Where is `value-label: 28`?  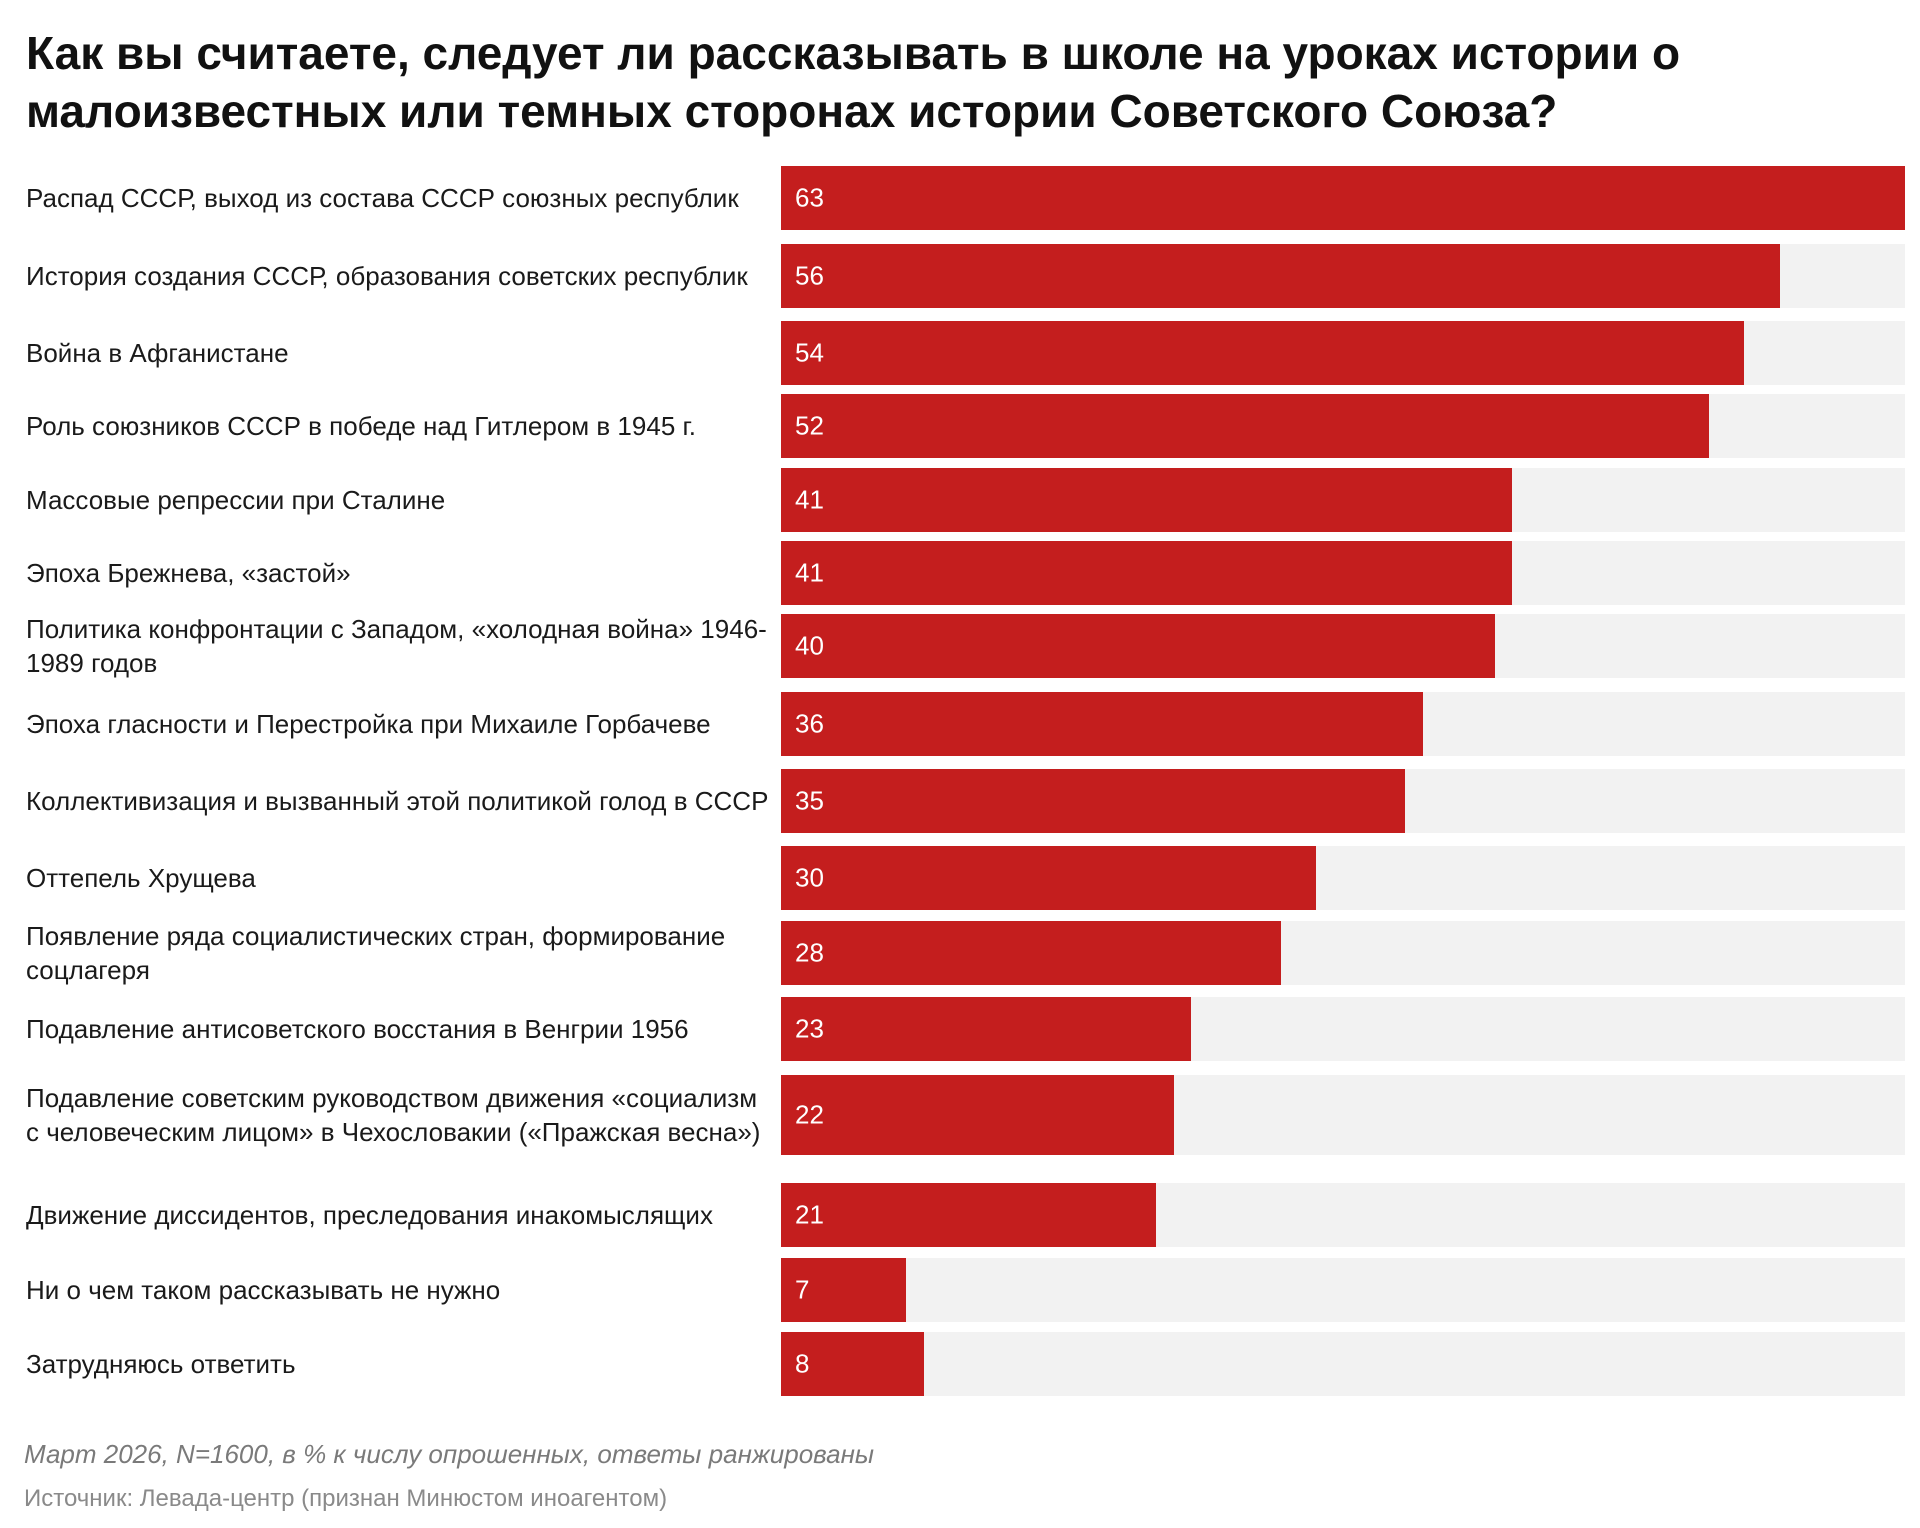 value-label: 28 is located at coordinates (809, 952).